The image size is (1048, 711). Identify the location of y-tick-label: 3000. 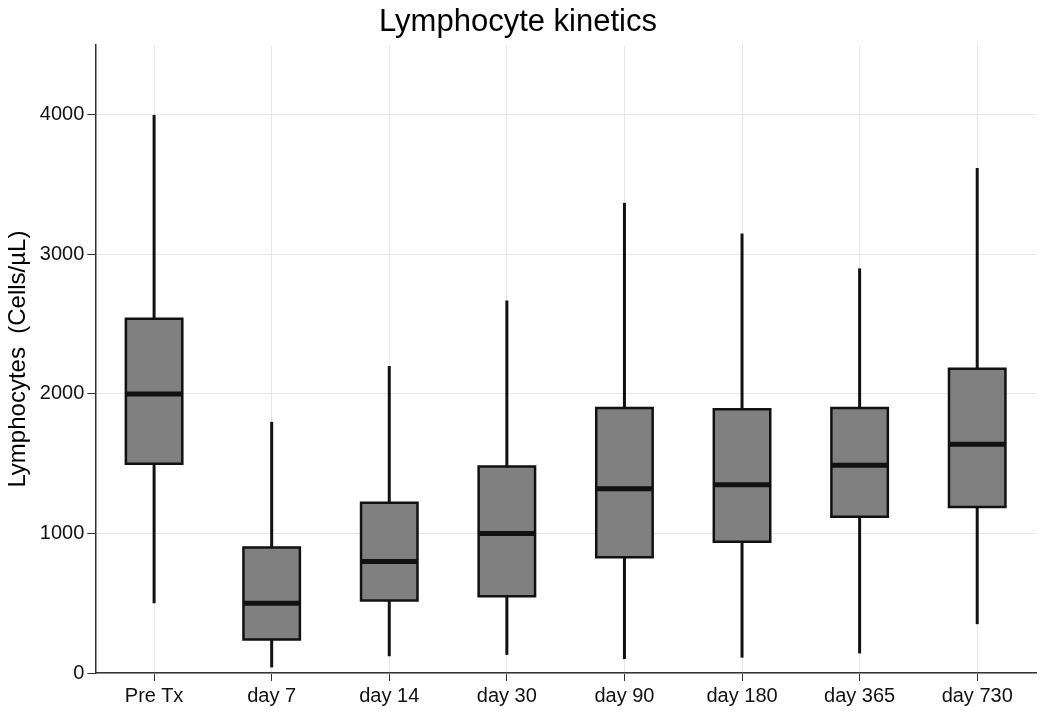
(62, 252).